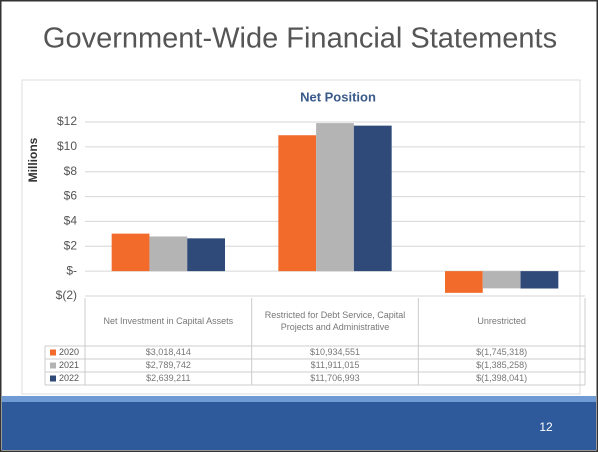 This screenshot has height=452, width=598. I want to click on table-value: $2,789,742, so click(168, 365).